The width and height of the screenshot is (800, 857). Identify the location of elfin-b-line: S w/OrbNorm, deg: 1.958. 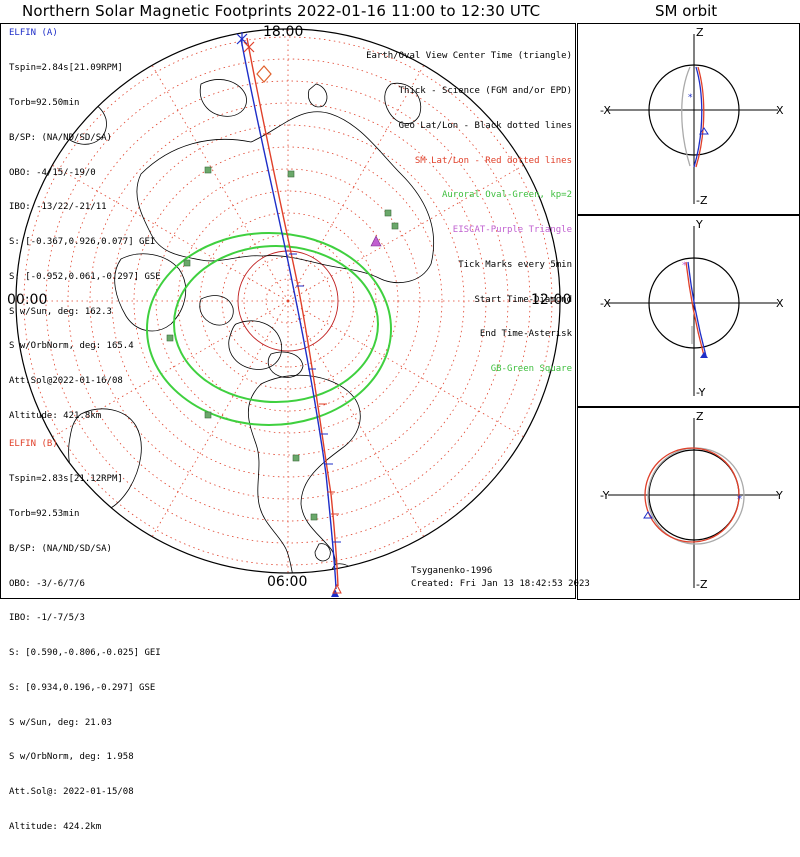
(71, 757).